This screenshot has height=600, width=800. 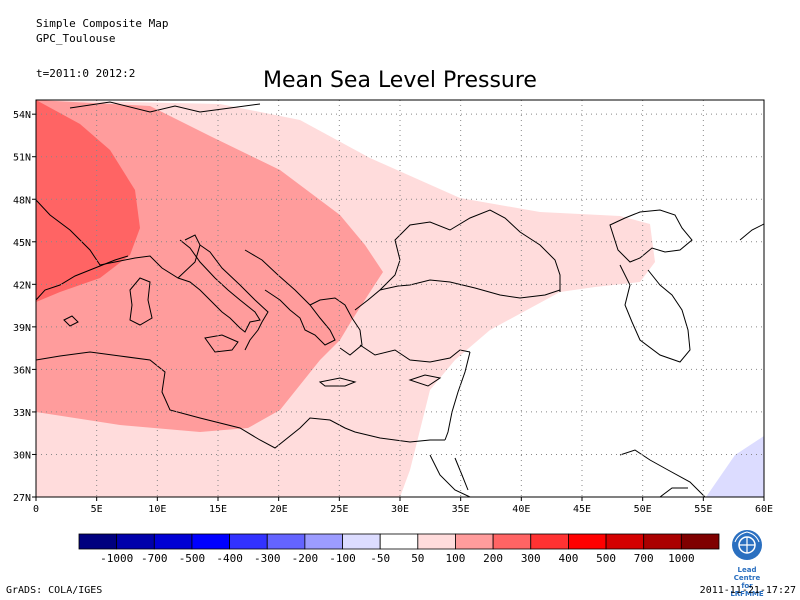 I want to click on colorbar-label: -100, so click(x=342, y=558).